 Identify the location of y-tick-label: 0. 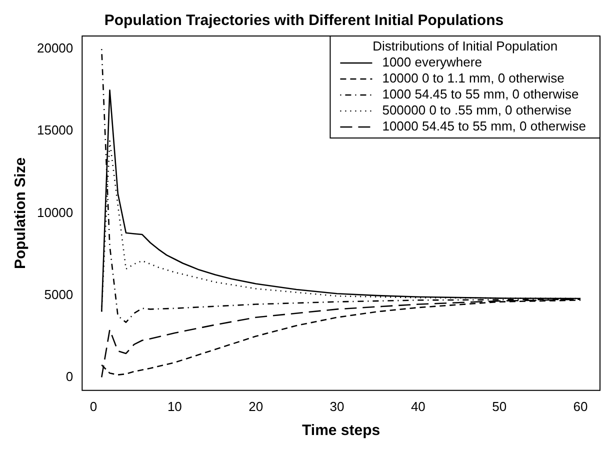
(70, 376).